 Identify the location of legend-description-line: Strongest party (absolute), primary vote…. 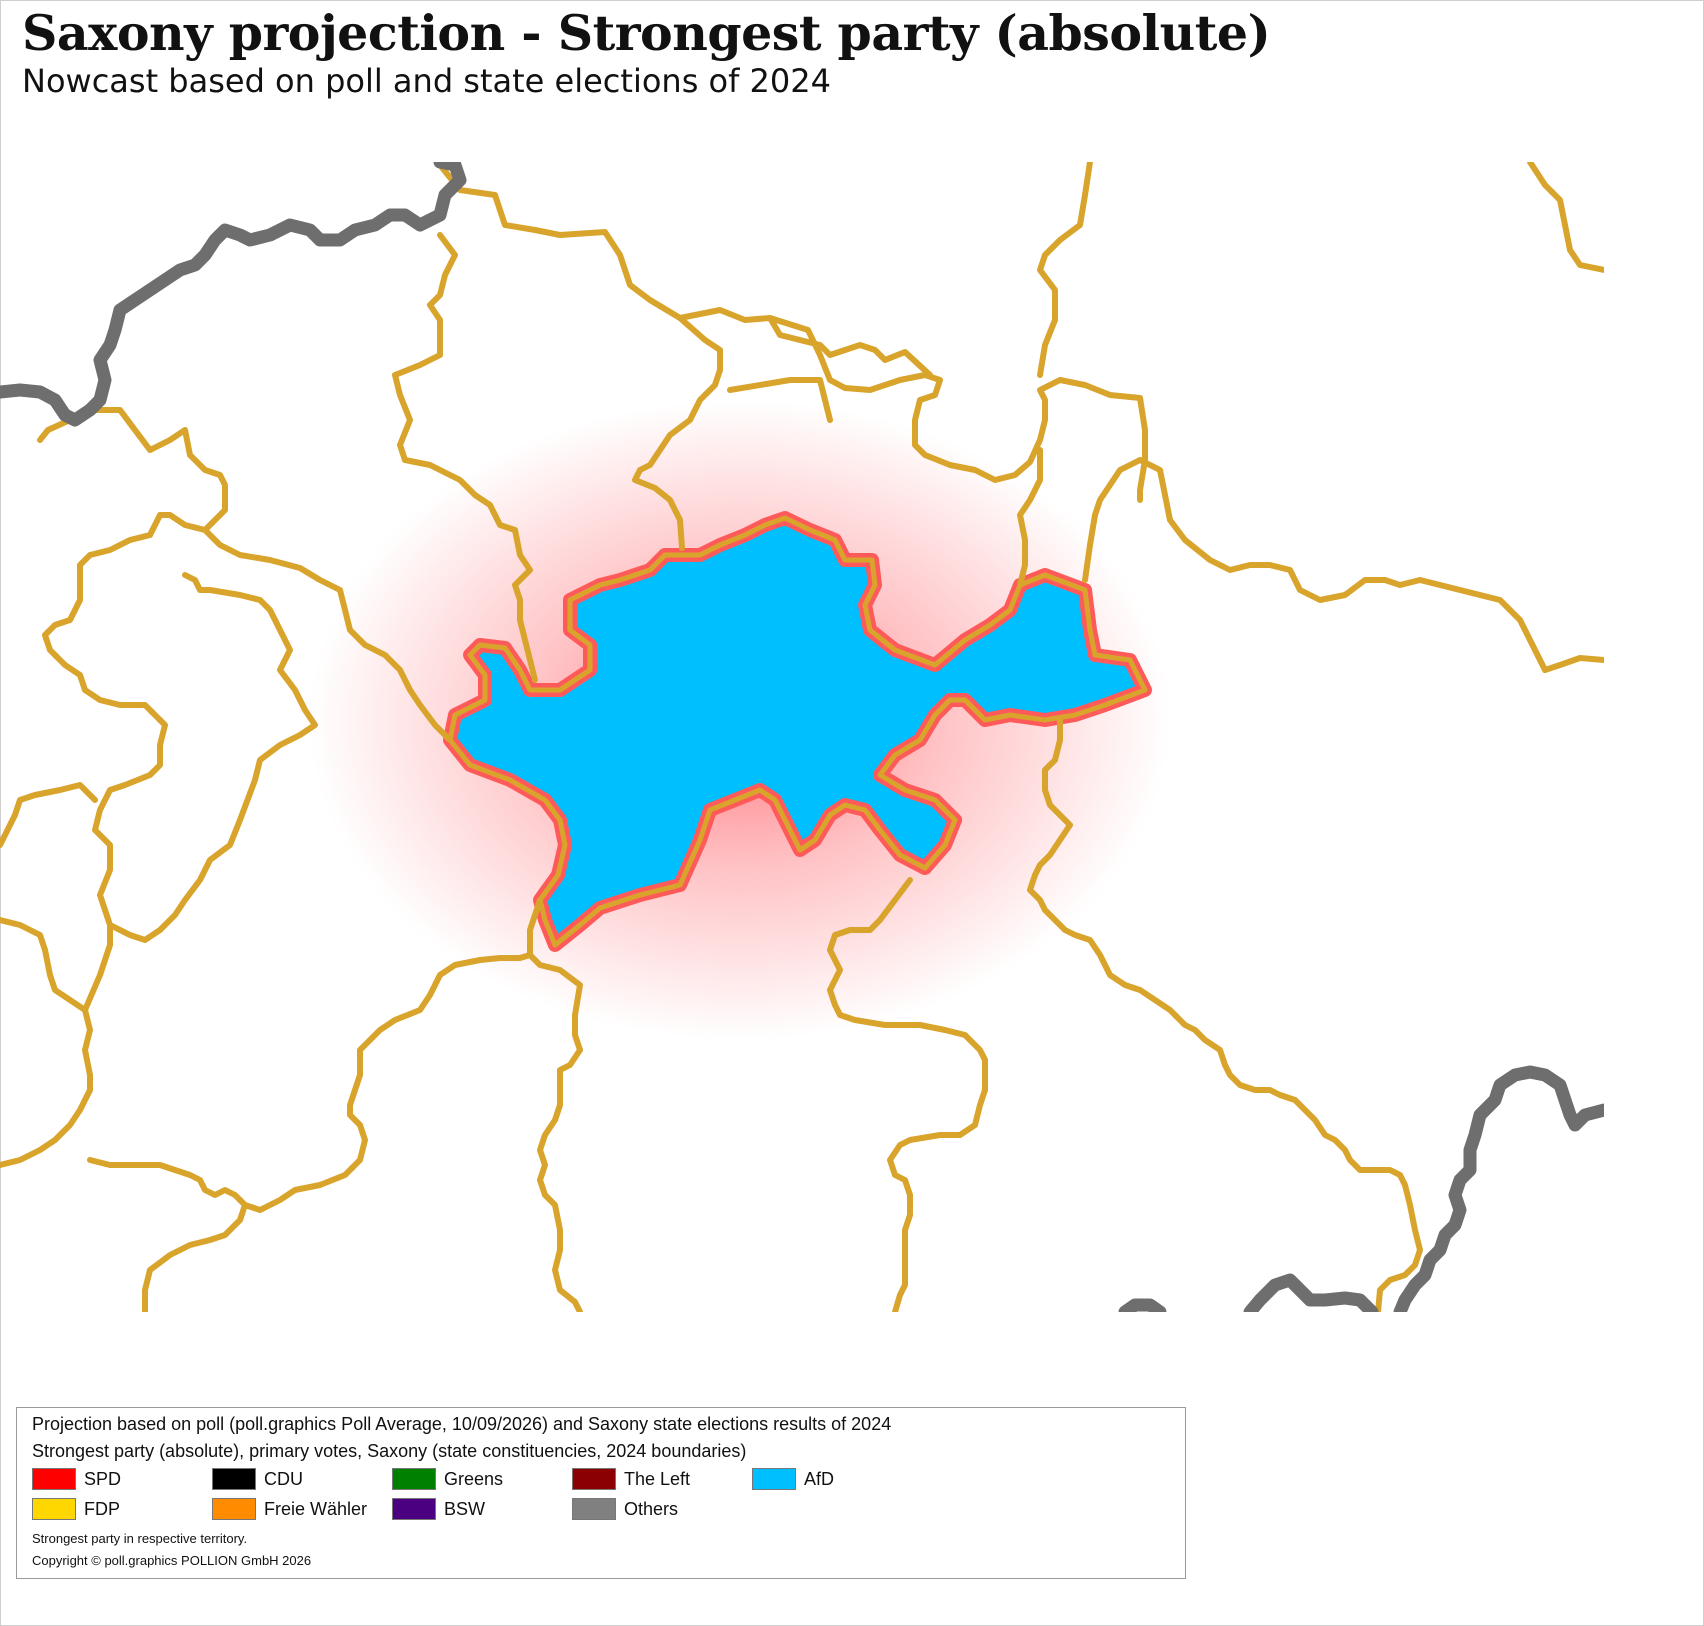
(389, 1451).